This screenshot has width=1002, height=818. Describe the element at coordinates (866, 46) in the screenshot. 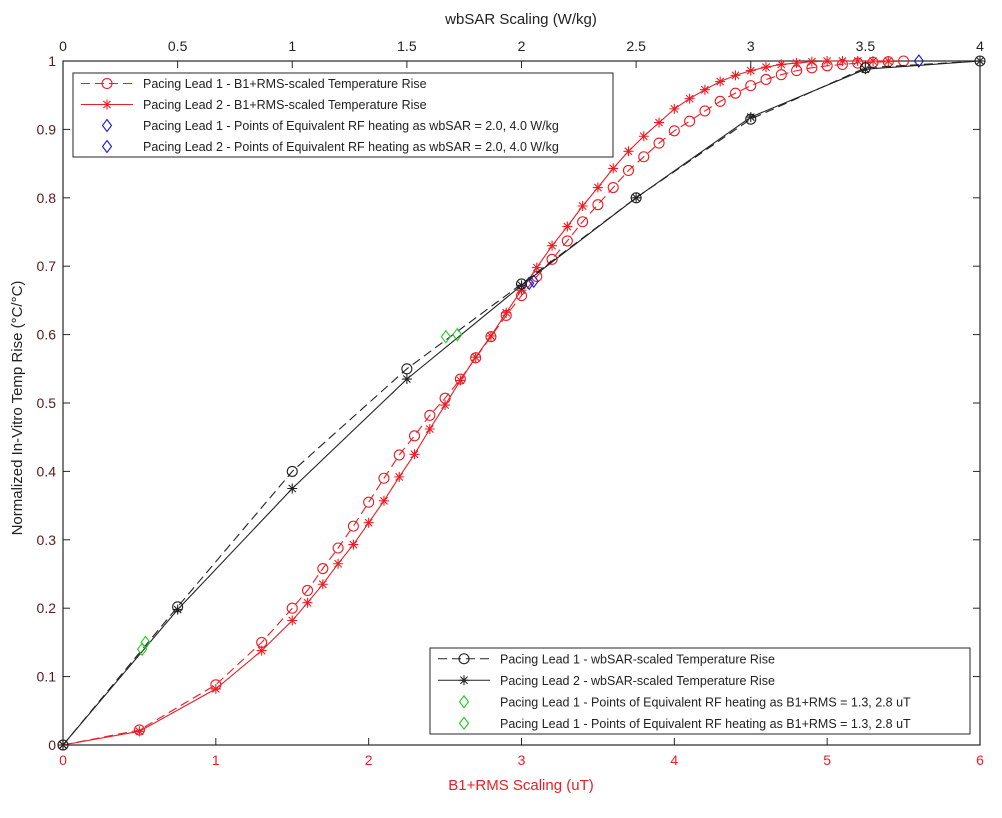

I see `top-tick-label: 3.5` at that location.